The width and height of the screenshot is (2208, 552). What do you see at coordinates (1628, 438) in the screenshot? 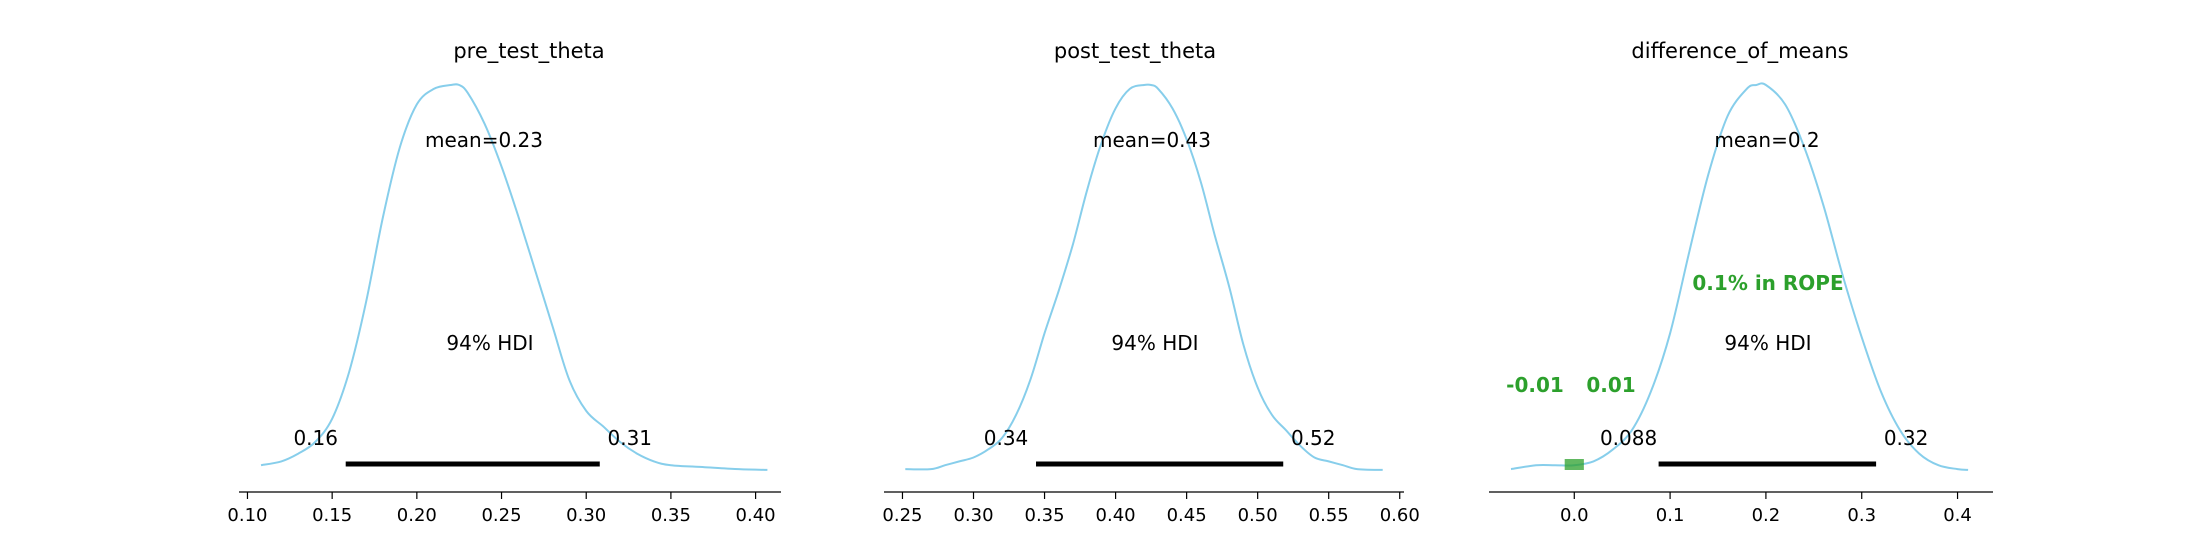
I see `hdi-low-label: 0.088` at bounding box center [1628, 438].